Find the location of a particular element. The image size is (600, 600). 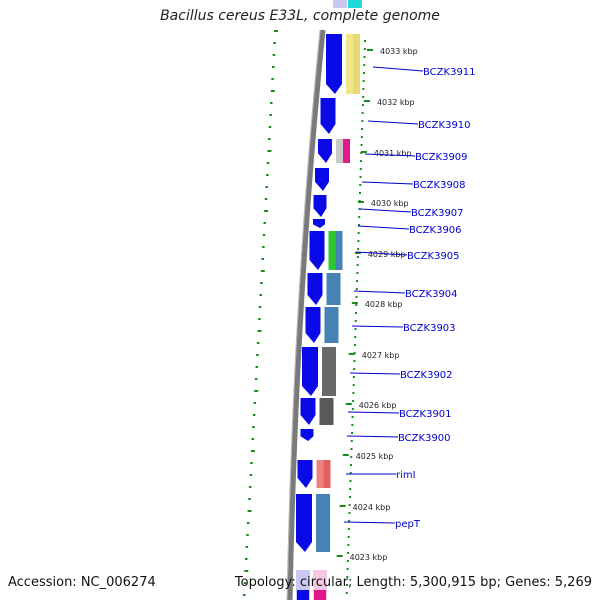

genome-backbone is located at coordinates (306, 314).